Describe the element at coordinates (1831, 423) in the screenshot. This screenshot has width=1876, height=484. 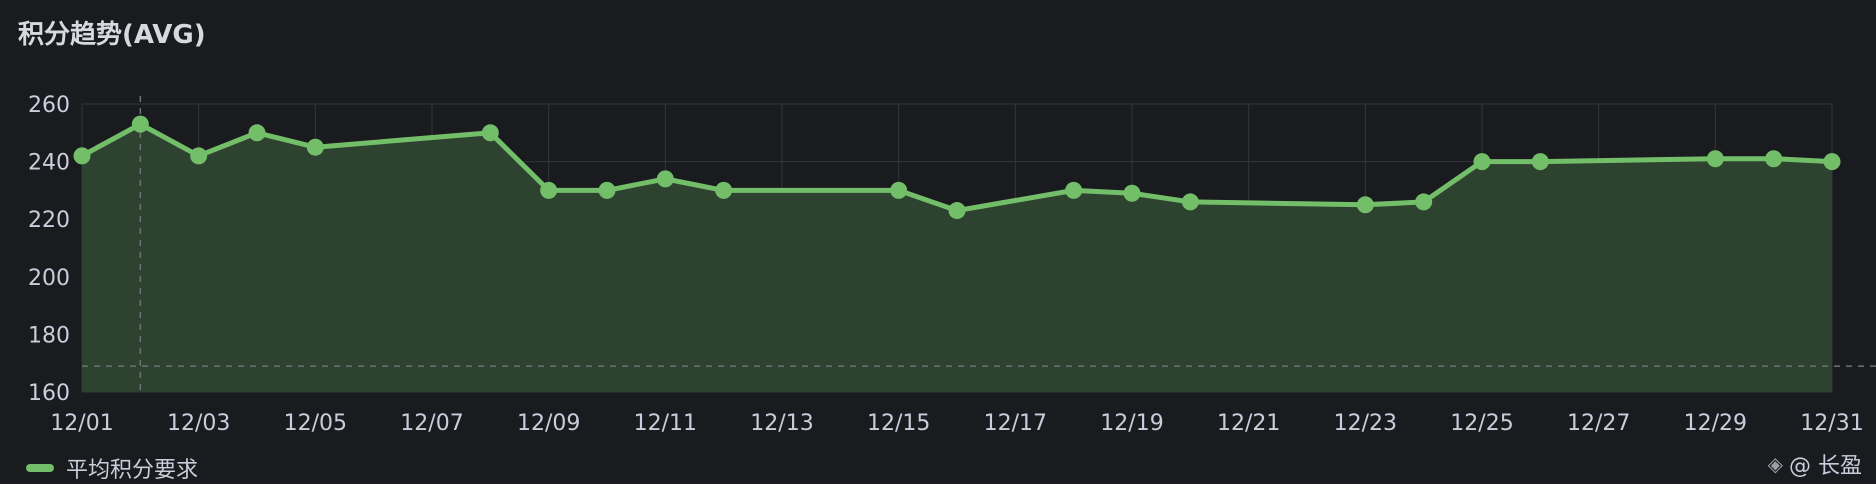
I see `x-tick-label: 12/31` at that location.